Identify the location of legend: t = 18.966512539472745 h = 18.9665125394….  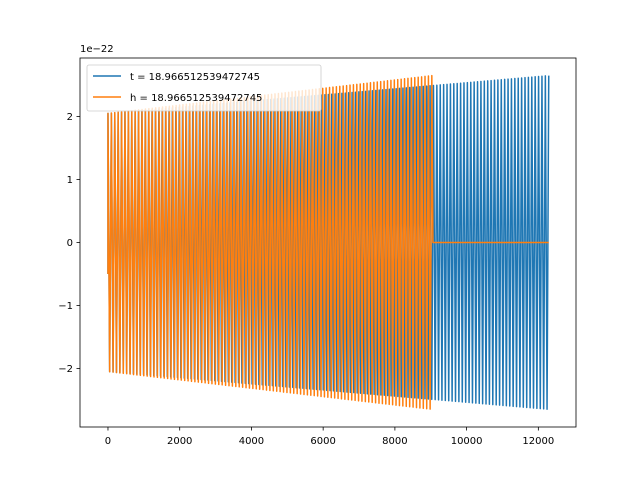
(204, 88).